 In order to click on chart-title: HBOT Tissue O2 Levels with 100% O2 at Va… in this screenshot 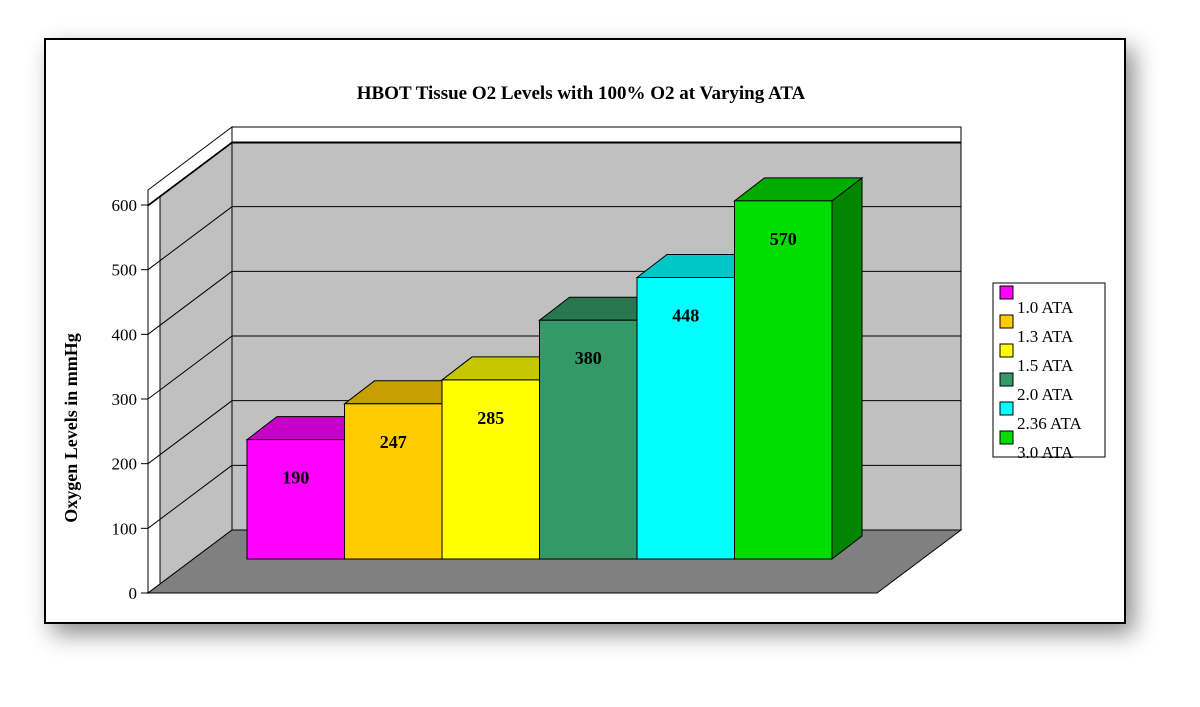, I will do `click(581, 93)`.